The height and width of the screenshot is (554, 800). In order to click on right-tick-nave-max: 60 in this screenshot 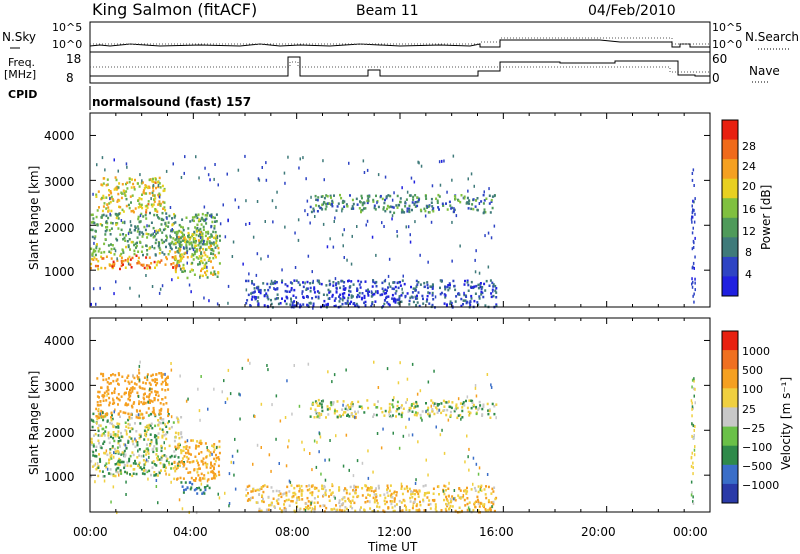, I will do `click(719, 59)`.